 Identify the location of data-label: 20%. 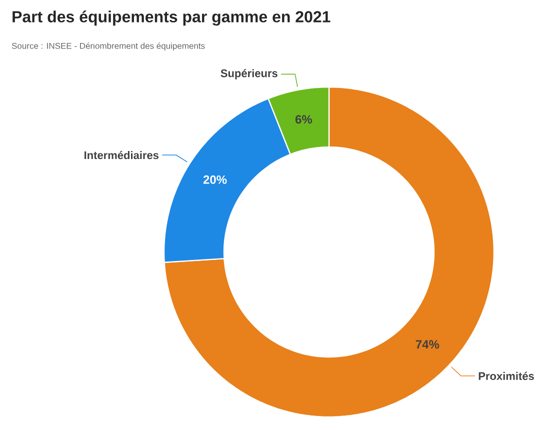
(215, 179).